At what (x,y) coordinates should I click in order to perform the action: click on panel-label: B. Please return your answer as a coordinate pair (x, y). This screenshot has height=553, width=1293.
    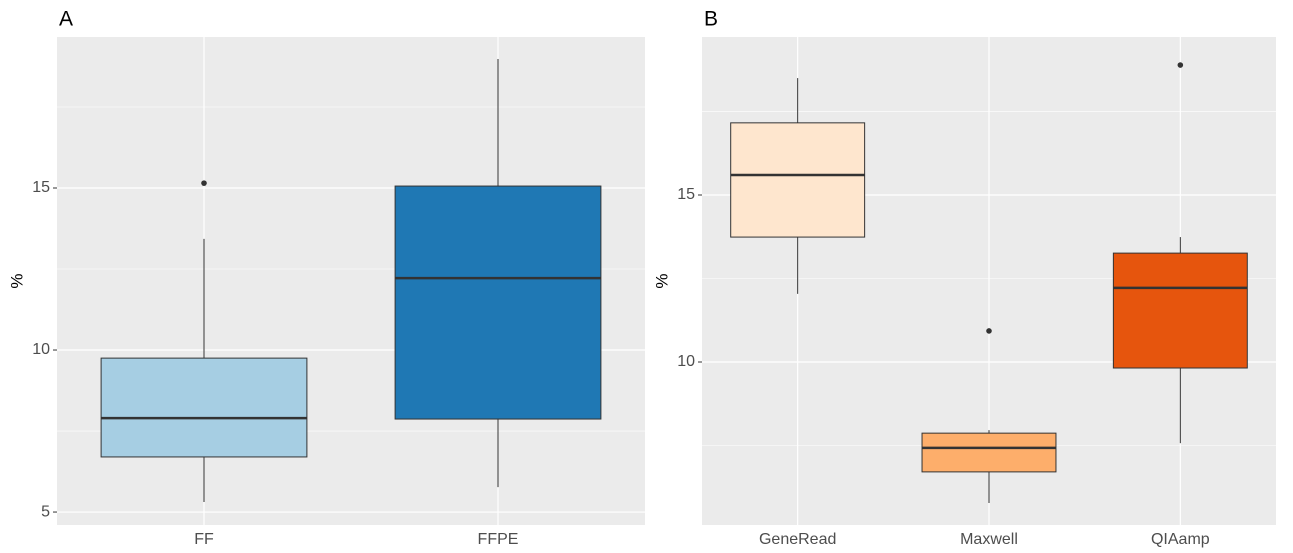
    Looking at the image, I should click on (711, 19).